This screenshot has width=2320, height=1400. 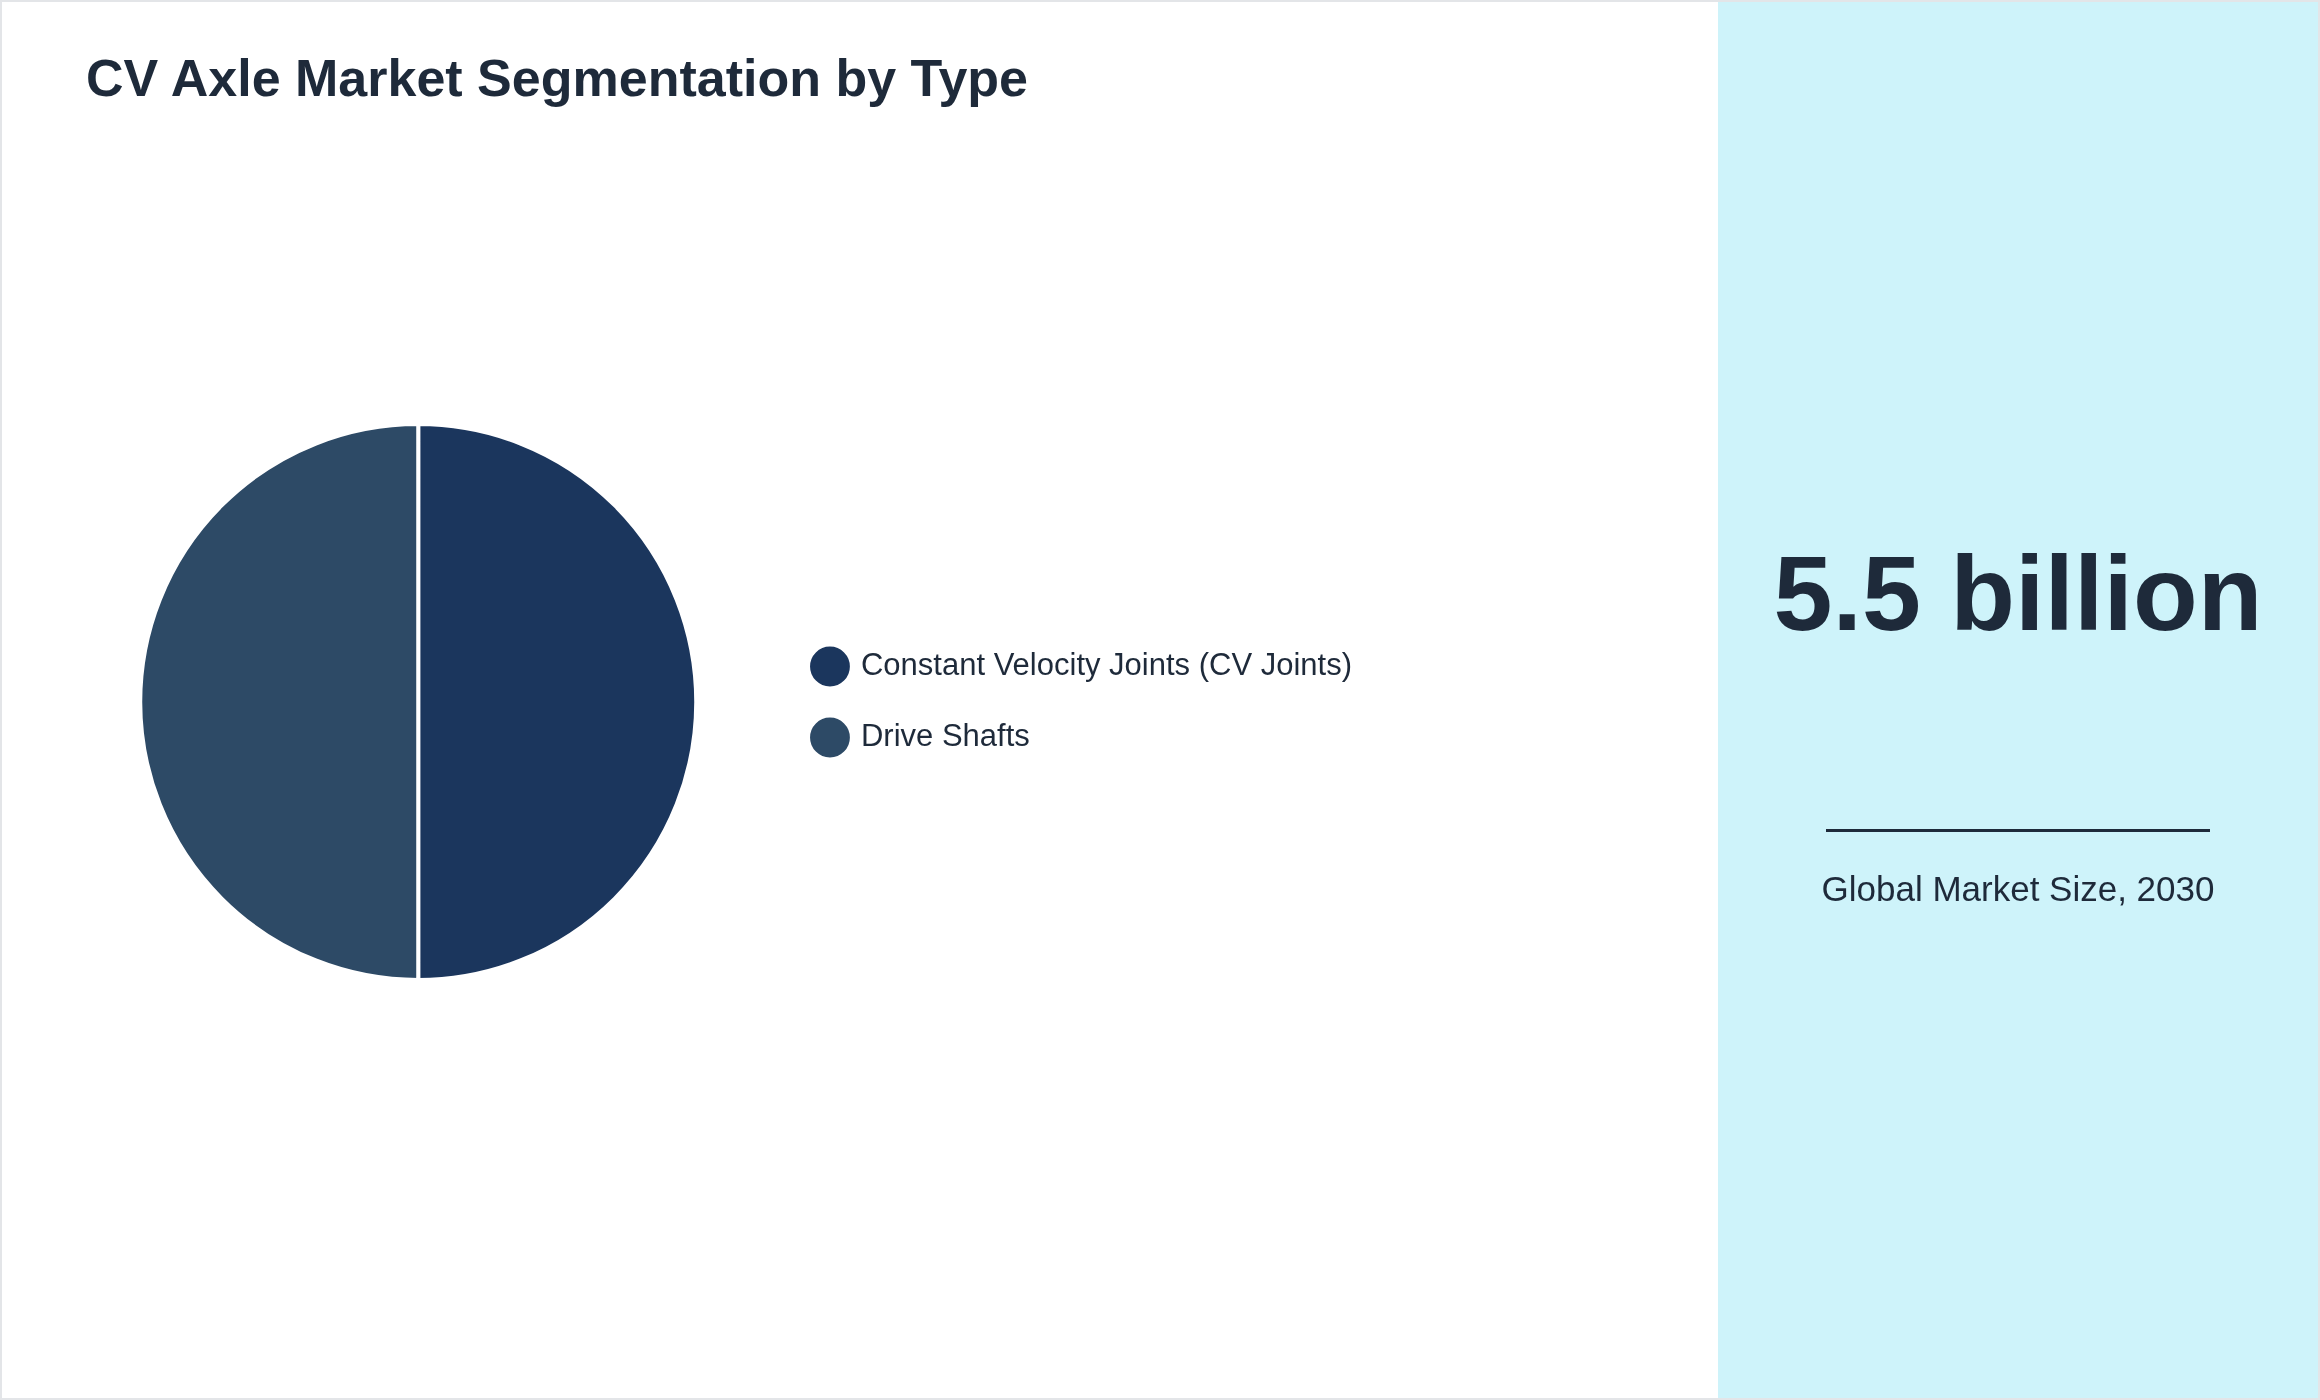 What do you see at coordinates (945, 736) in the screenshot?
I see `legend-label: Drive Shafts` at bounding box center [945, 736].